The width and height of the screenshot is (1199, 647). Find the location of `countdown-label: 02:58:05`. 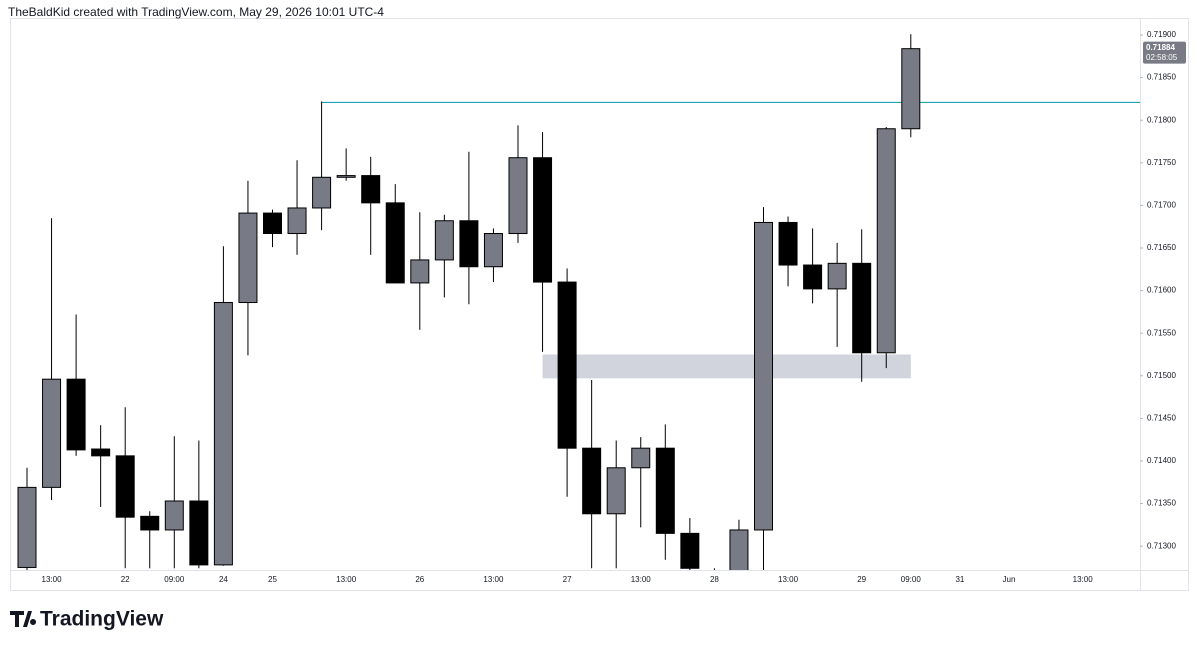

countdown-label: 02:58:05 is located at coordinates (1162, 57).